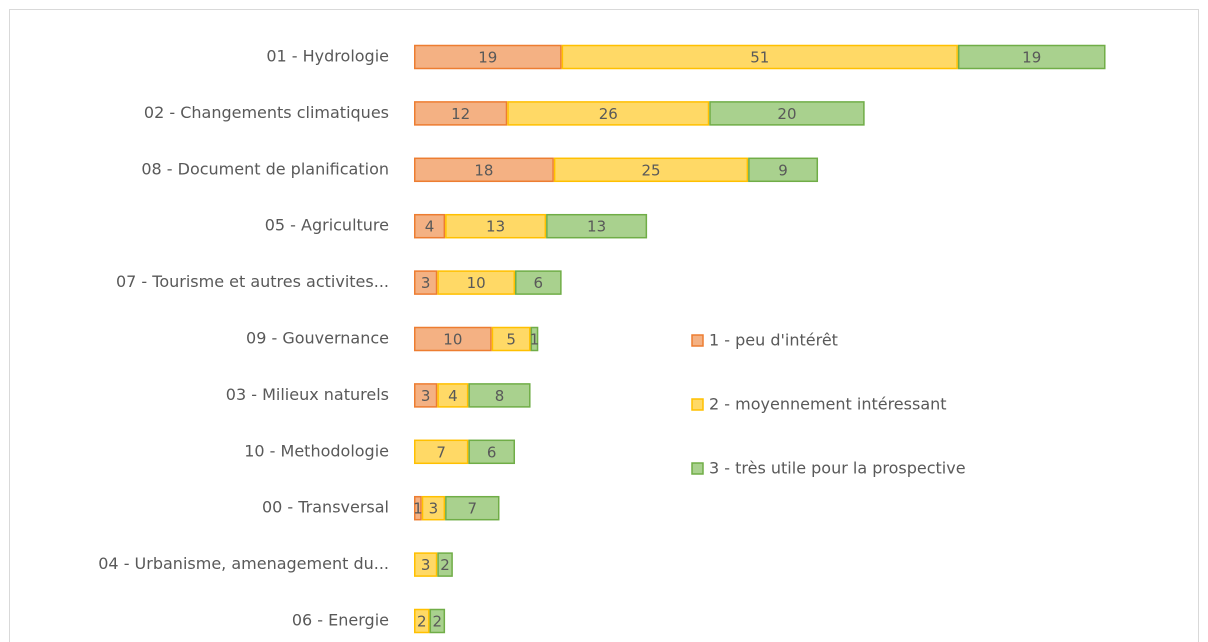  What do you see at coordinates (325, 507) in the screenshot?
I see `category-label: 00 - Transversal` at bounding box center [325, 507].